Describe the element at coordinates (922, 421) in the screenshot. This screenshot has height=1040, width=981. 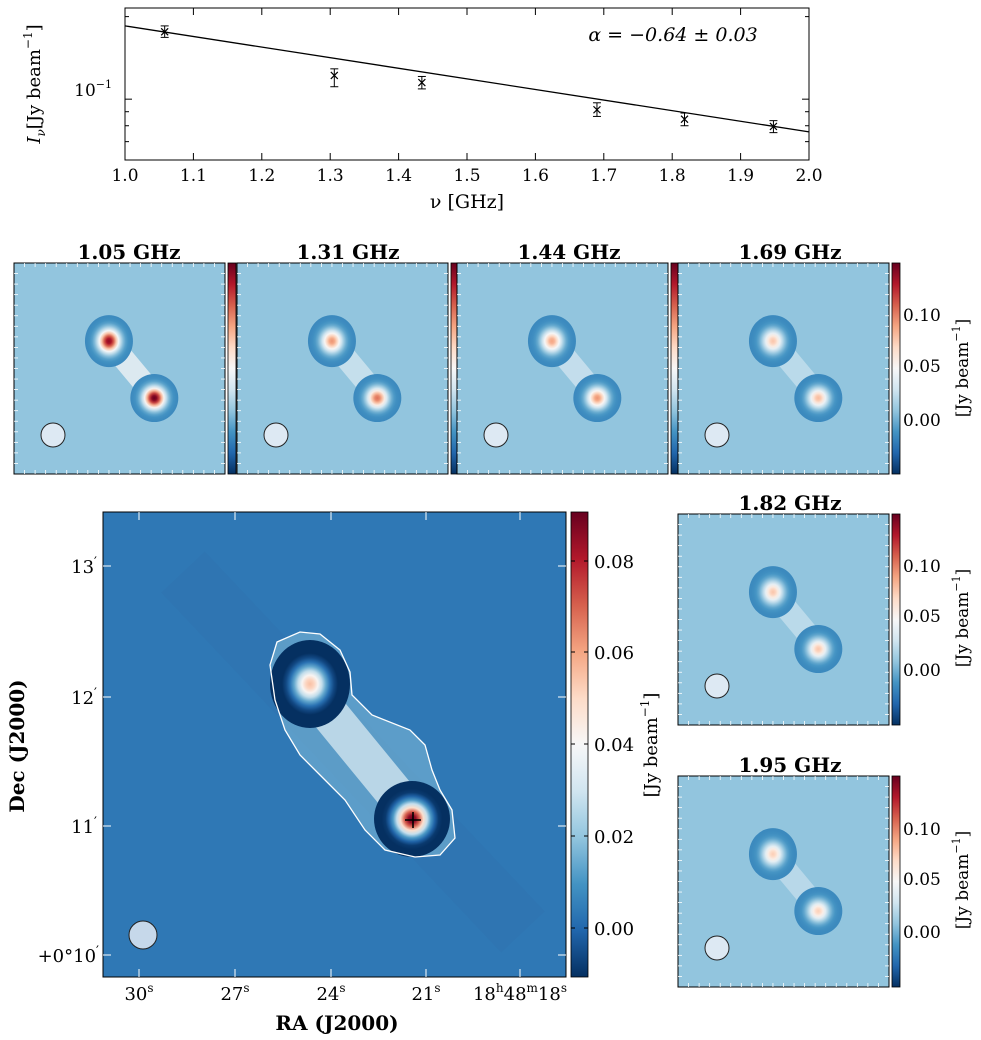
I see `small-cb1-tick-000: 0.00` at that location.